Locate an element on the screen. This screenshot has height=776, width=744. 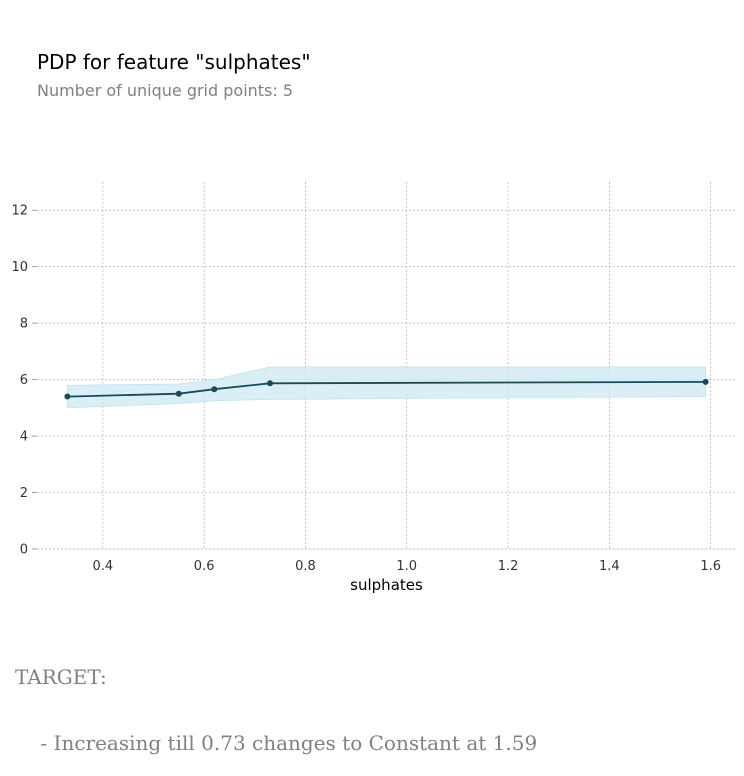
y-tick-label: 12 is located at coordinates (19, 211).